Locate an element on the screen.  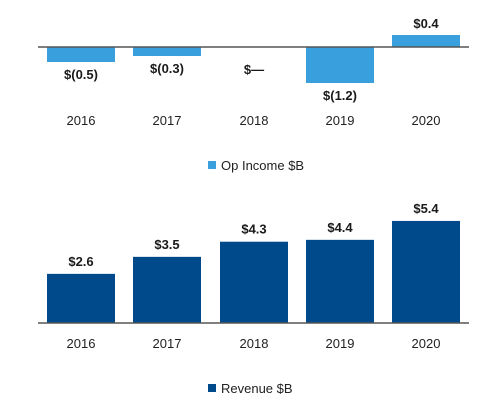
op-income-data-label: $— is located at coordinates (254, 69).